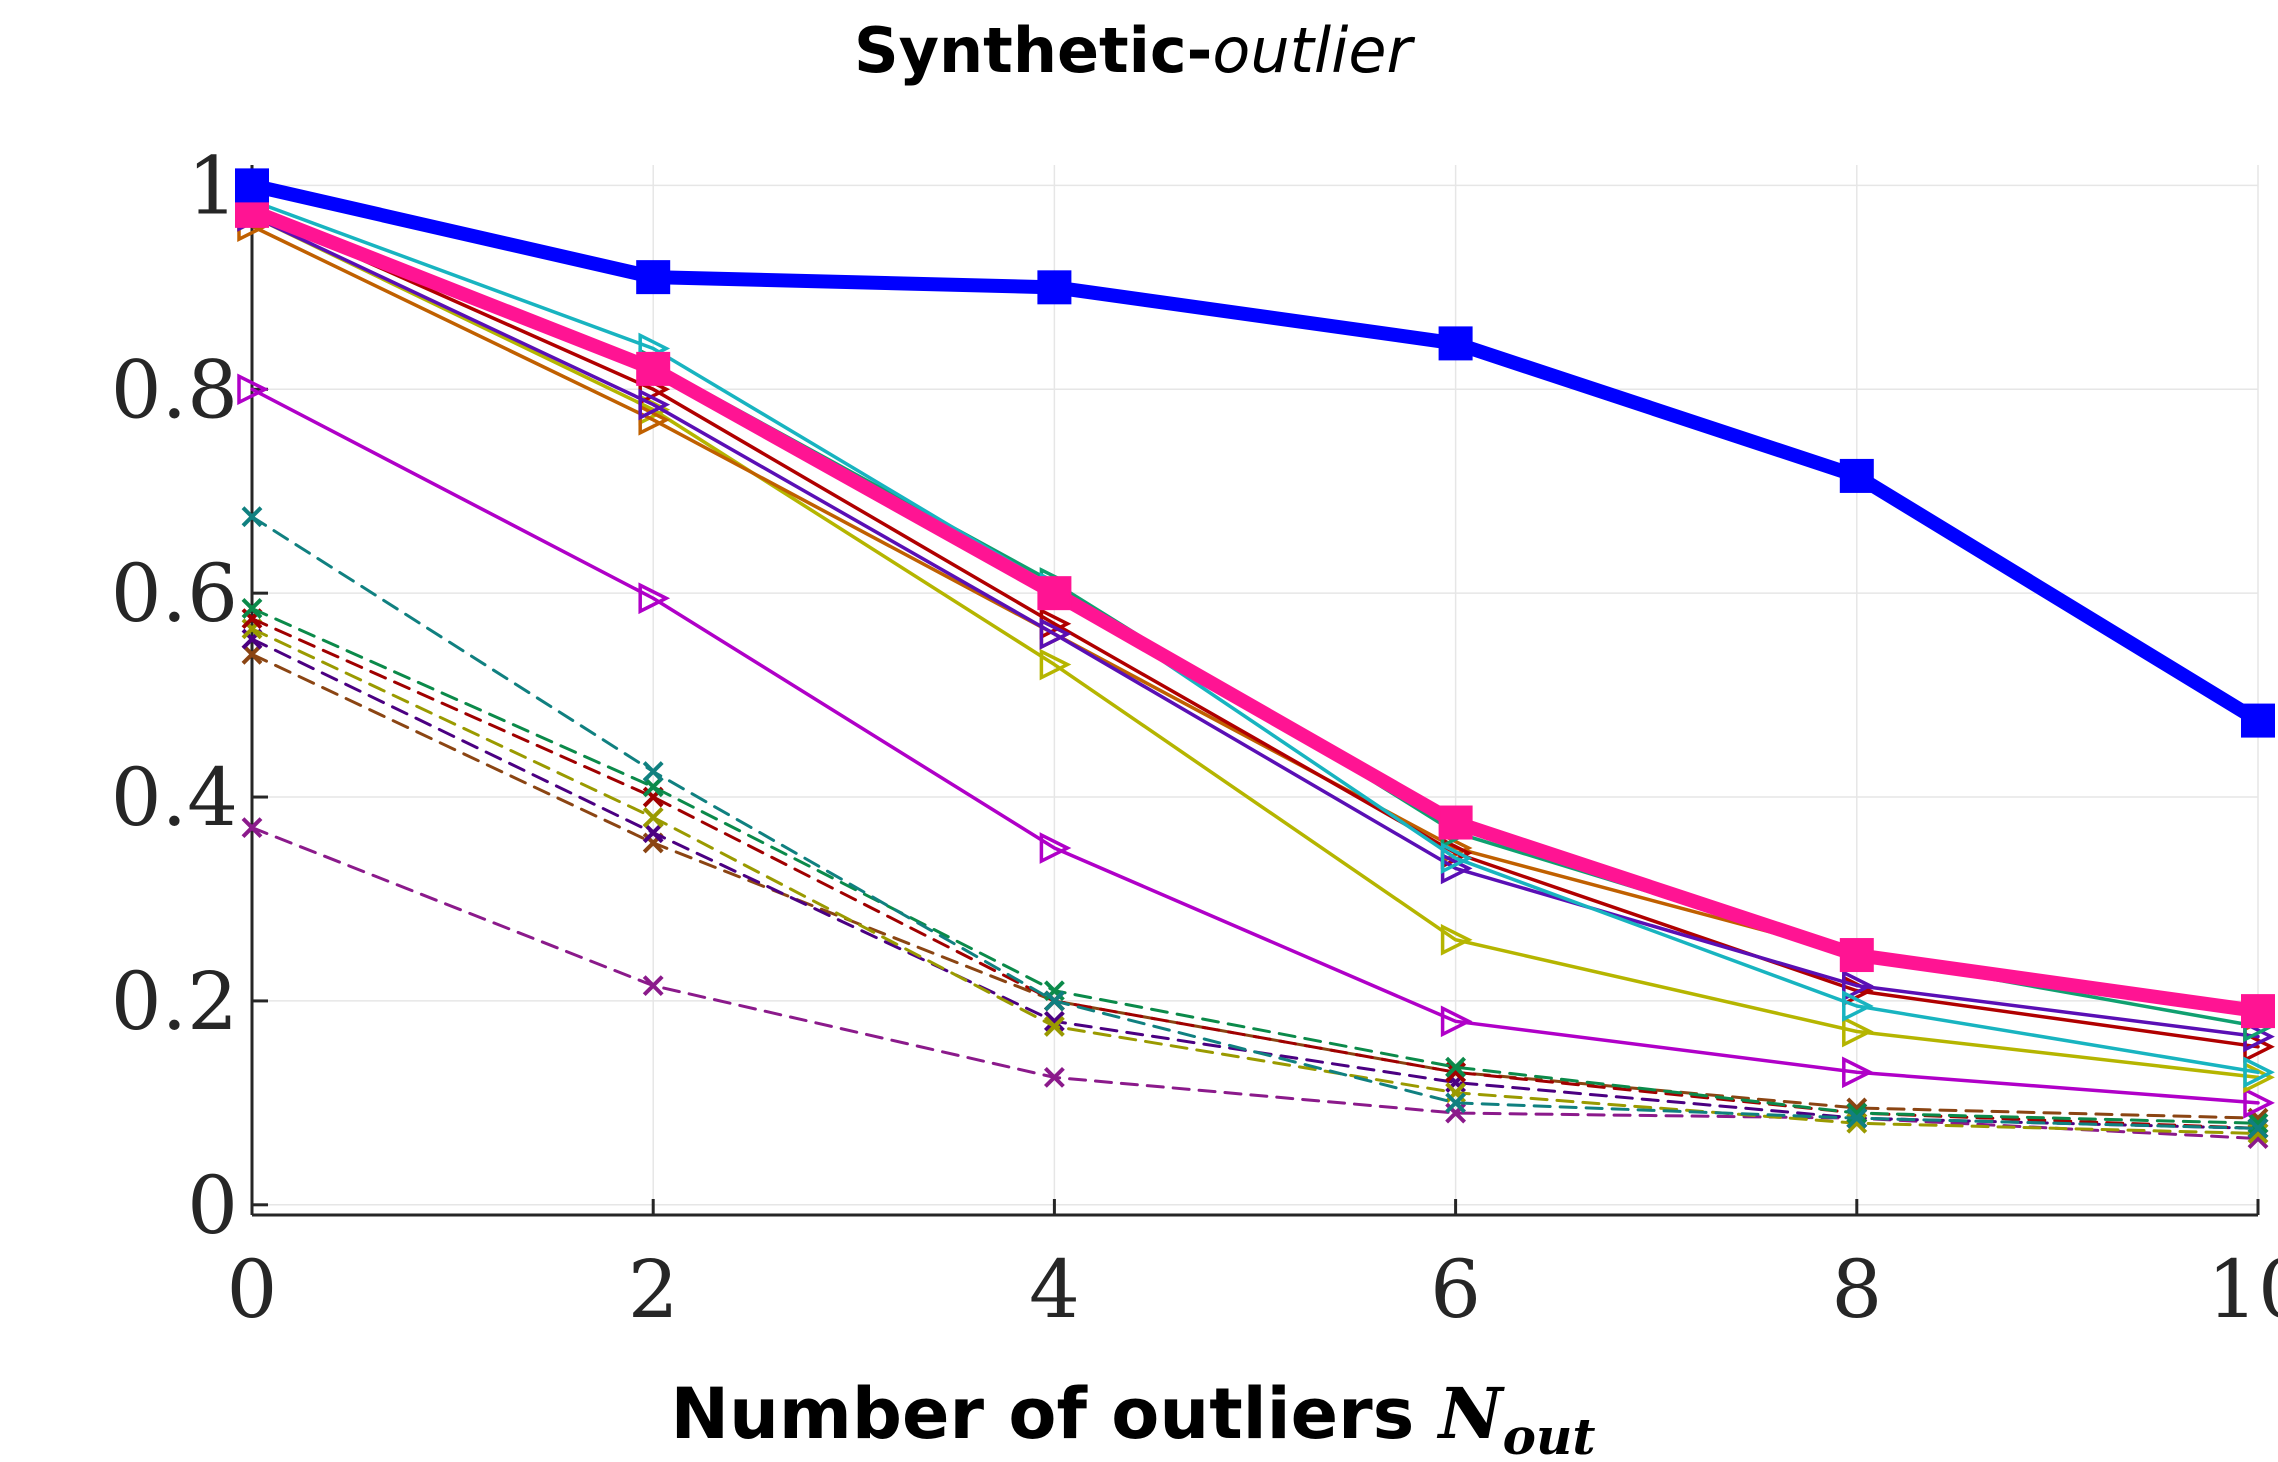 The image size is (2278, 1462). I want to click on x-axis-label-symbol: N, so click(1471, 1413).